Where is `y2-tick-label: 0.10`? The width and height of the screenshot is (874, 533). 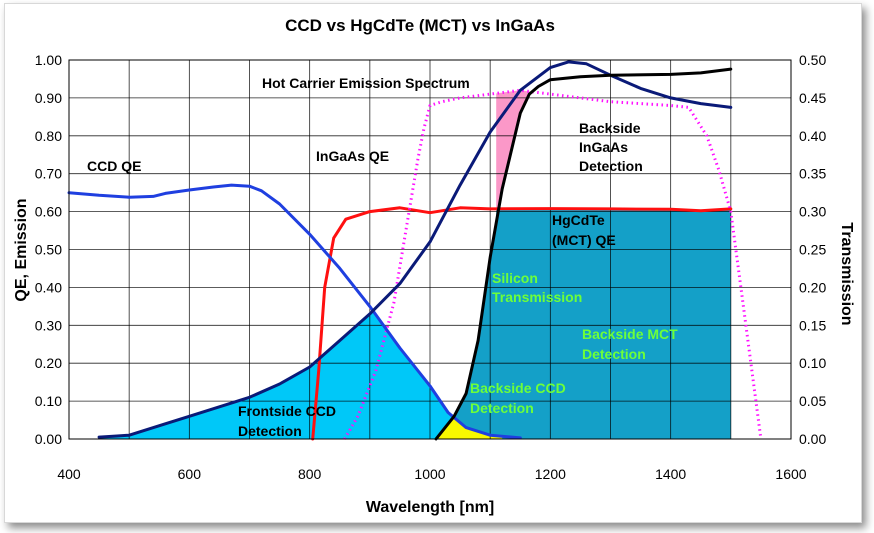 y2-tick-label: 0.10 is located at coordinates (812, 363).